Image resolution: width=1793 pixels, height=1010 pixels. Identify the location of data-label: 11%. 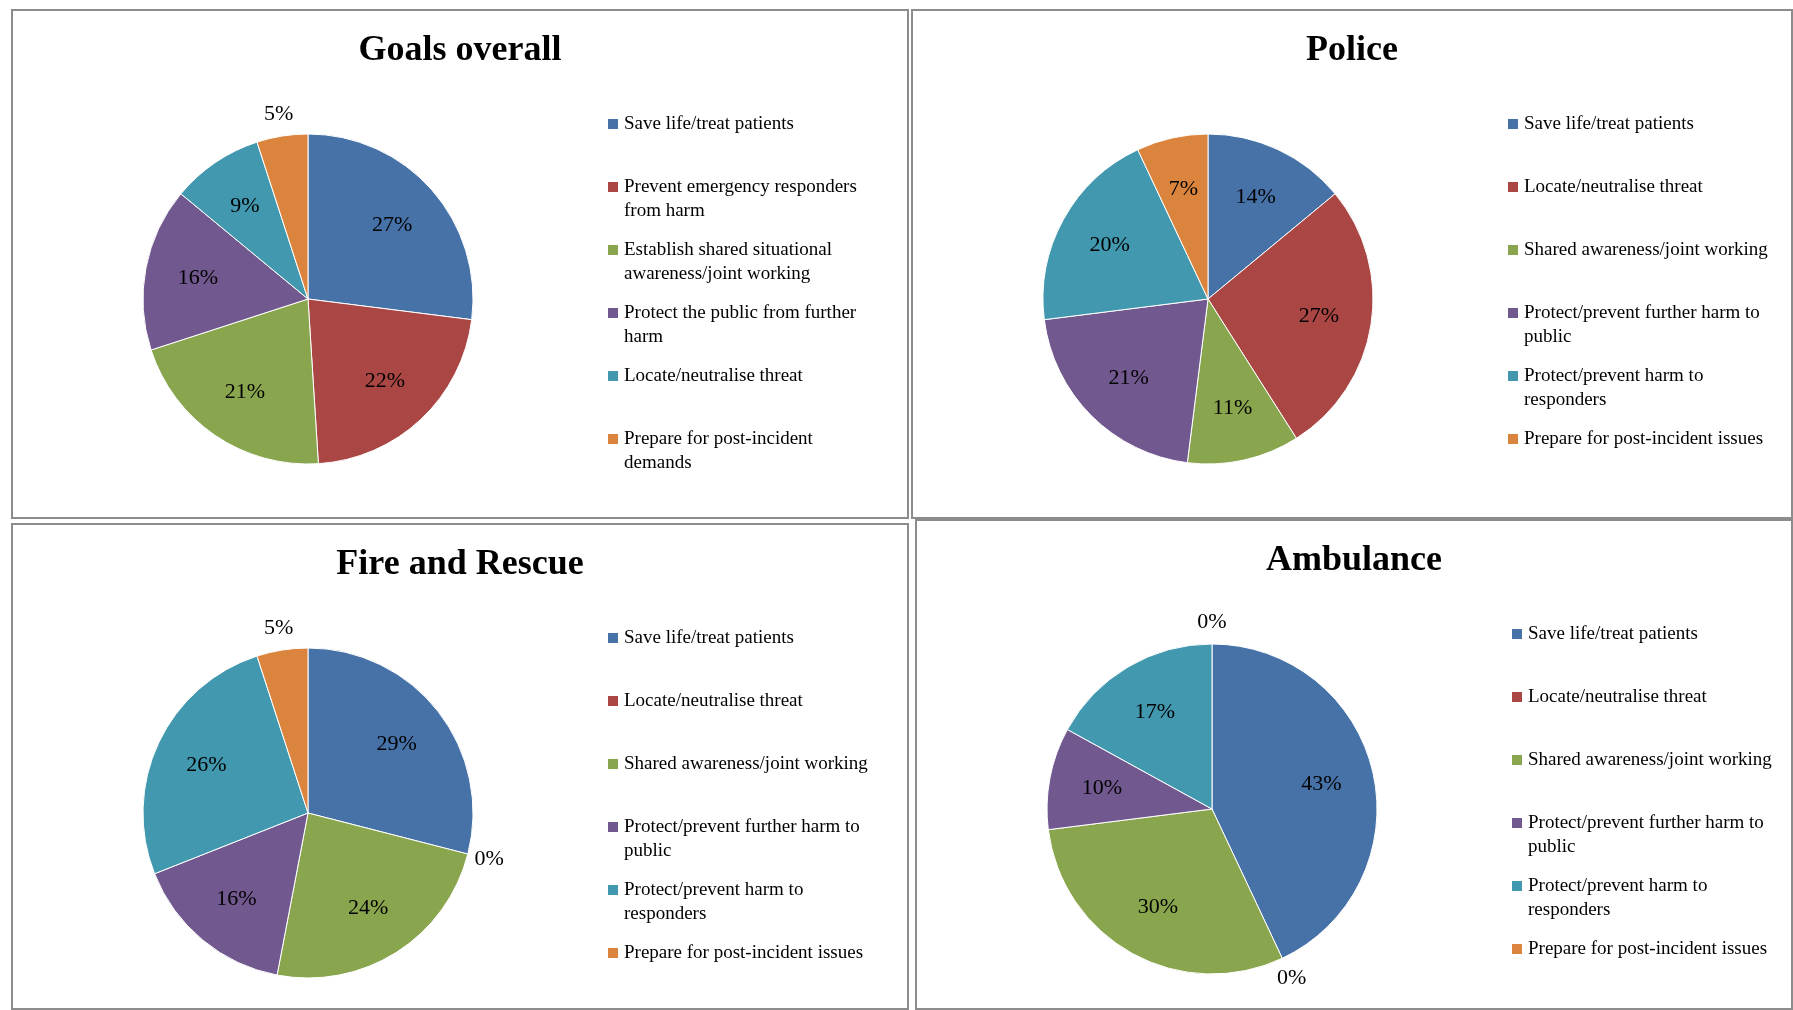
(1232, 407).